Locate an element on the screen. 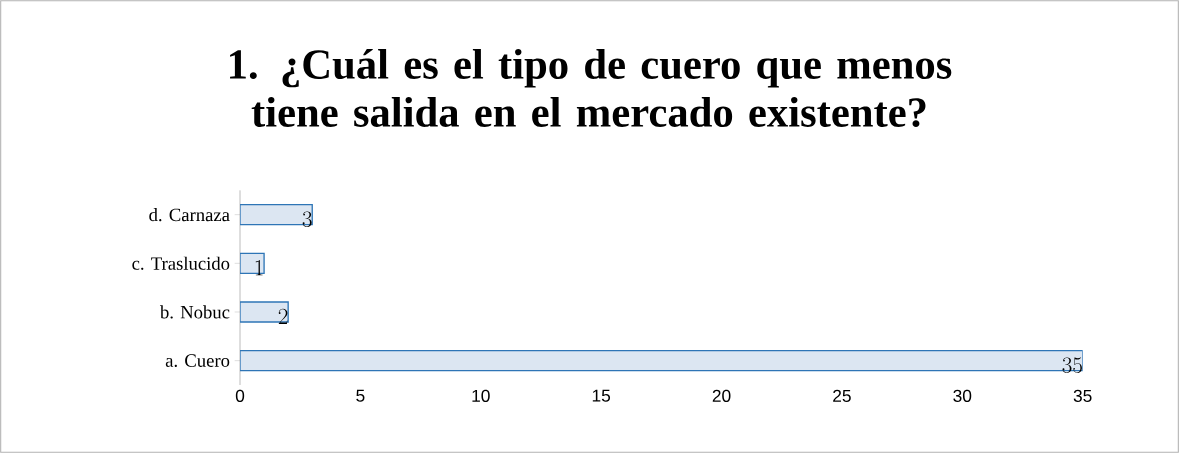 This screenshot has height=453, width=1179. chart-title: 1. ¿Cuál es el tipo de cuero que menos tiene salida en el mercado existente? is located at coordinates (591, 88).